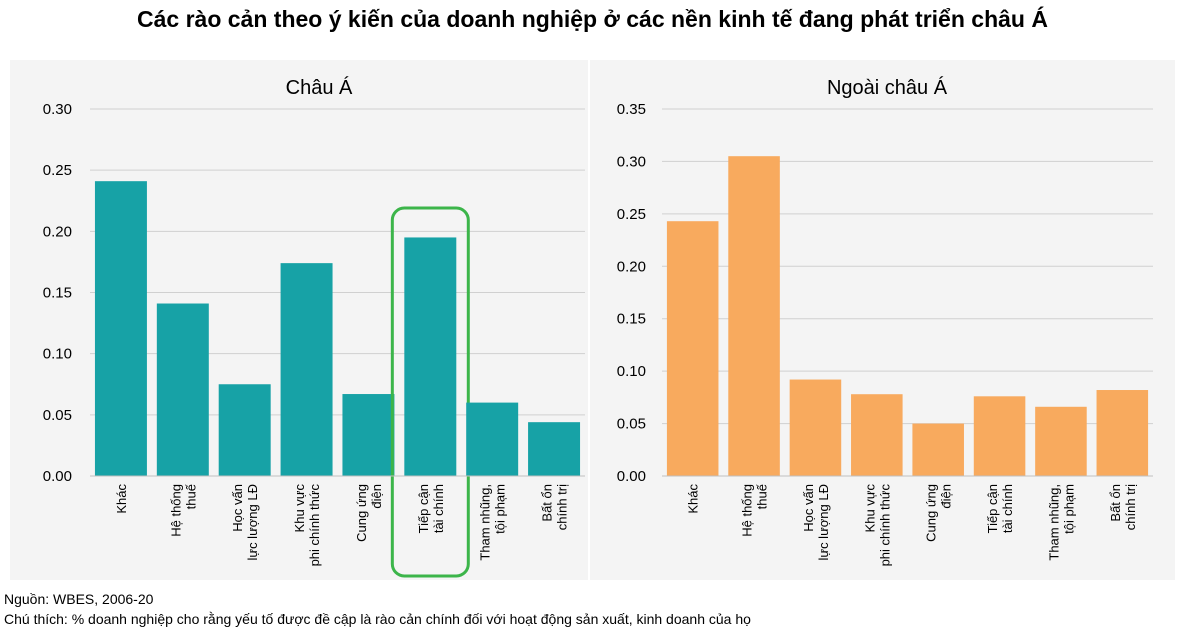 This screenshot has height=637, width=1185. I want to click on chart-title: Châu Á, so click(319, 87).